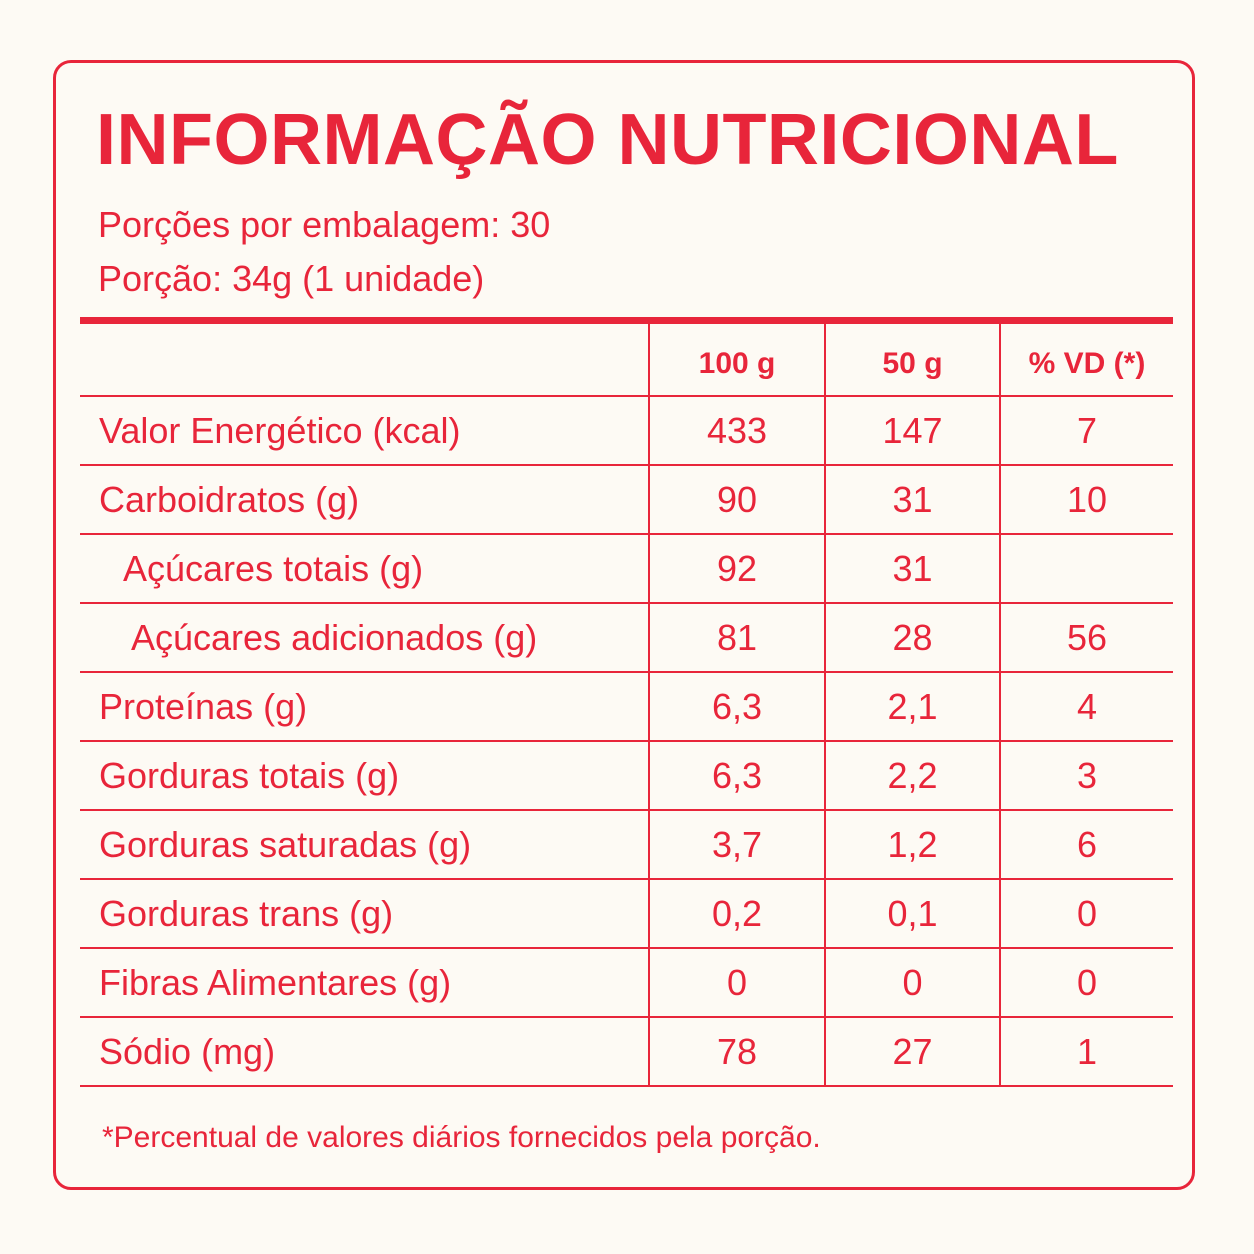 Image resolution: width=1254 pixels, height=1254 pixels. I want to click on nutrient-name: Valor Energético (kcal), so click(364, 431).